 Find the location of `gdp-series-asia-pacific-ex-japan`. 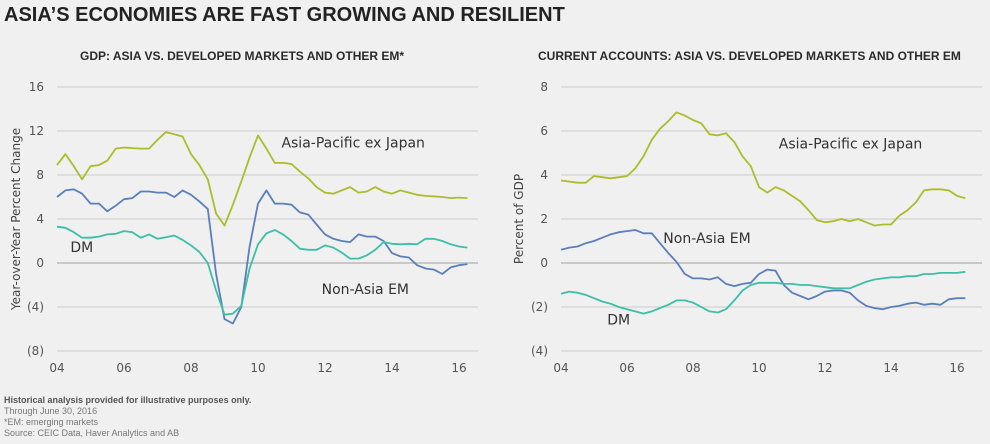

gdp-series-asia-pacific-ex-japan is located at coordinates (262, 179).